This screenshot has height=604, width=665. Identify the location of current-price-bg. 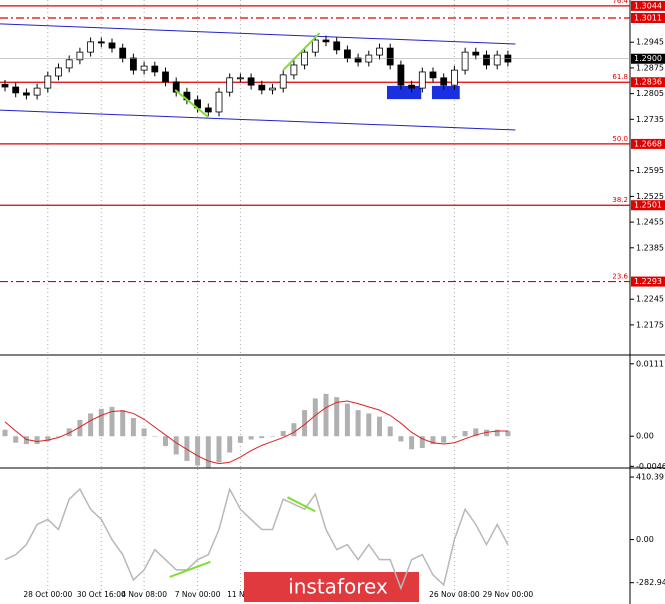
(648, 58).